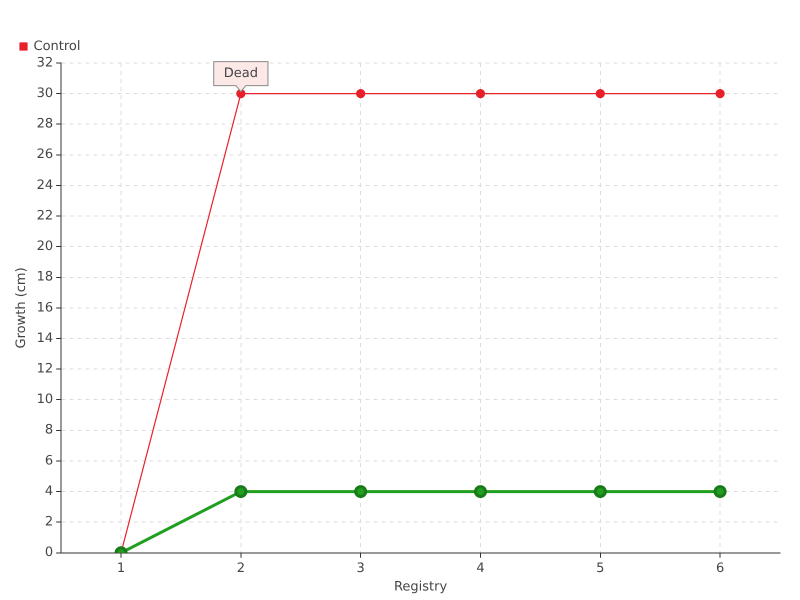 The width and height of the screenshot is (800, 600). What do you see at coordinates (45, 185) in the screenshot?
I see `y-tick-label: 24` at bounding box center [45, 185].